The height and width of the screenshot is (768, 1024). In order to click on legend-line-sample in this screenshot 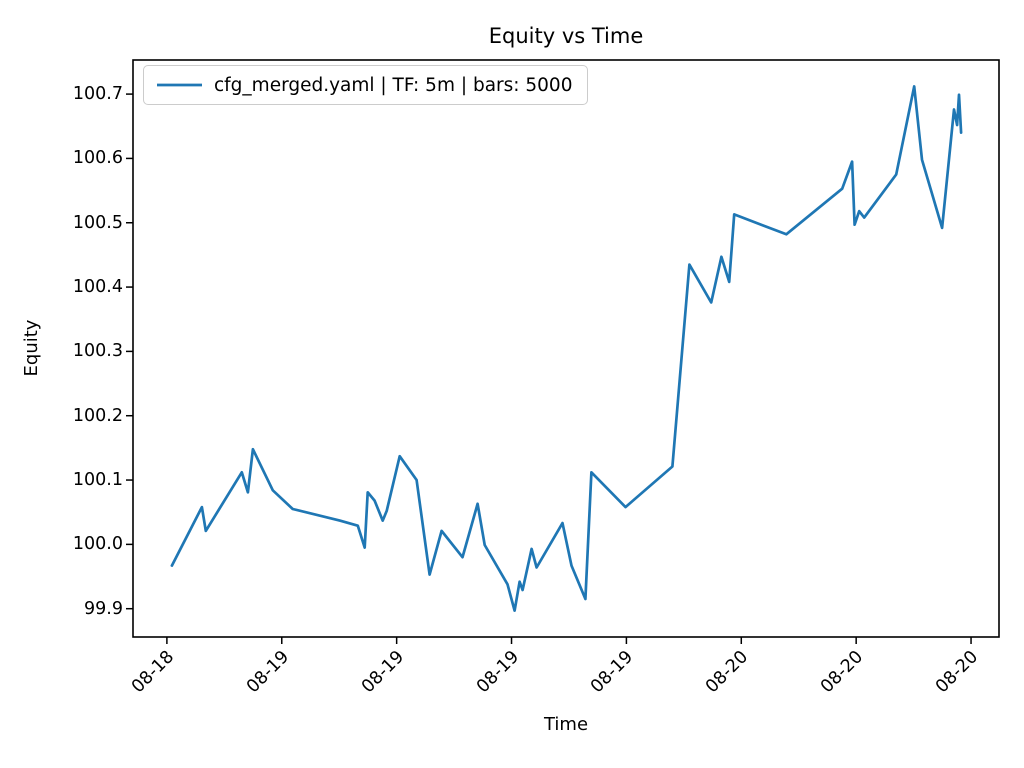, I will do `click(179, 85)`.